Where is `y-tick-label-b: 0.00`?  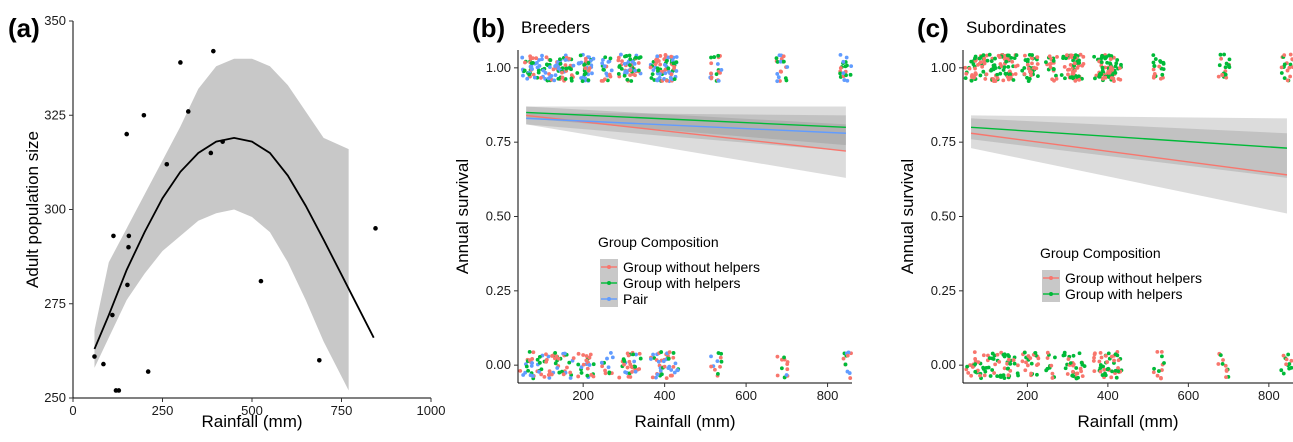 y-tick-label-b: 0.00 is located at coordinates (498, 364).